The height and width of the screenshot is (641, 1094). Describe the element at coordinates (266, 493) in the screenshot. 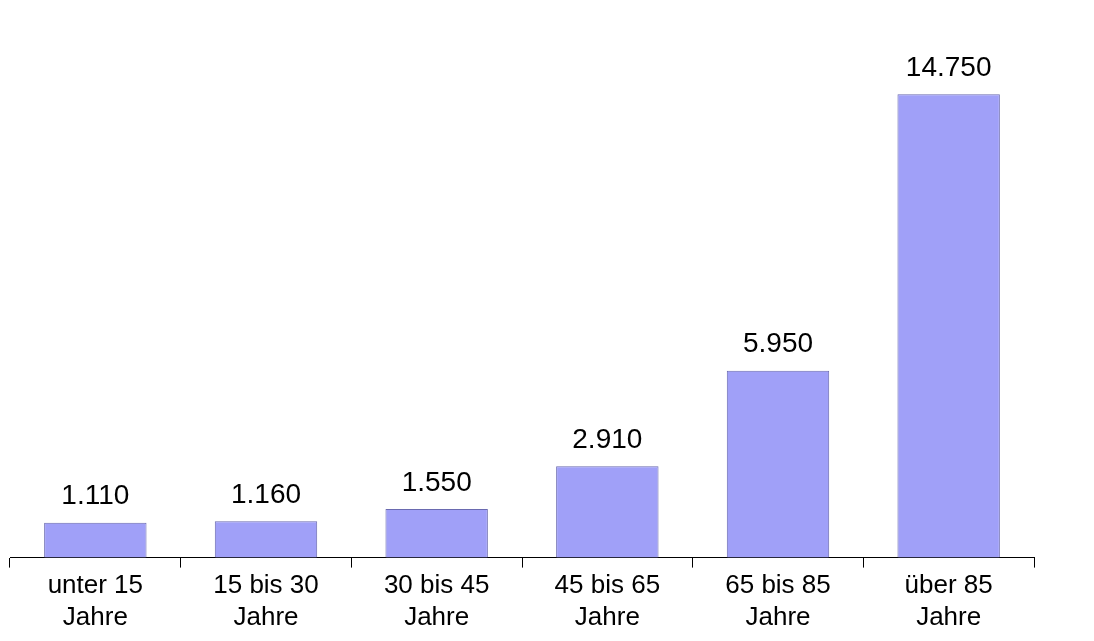

I see `data-label: 1.160` at that location.